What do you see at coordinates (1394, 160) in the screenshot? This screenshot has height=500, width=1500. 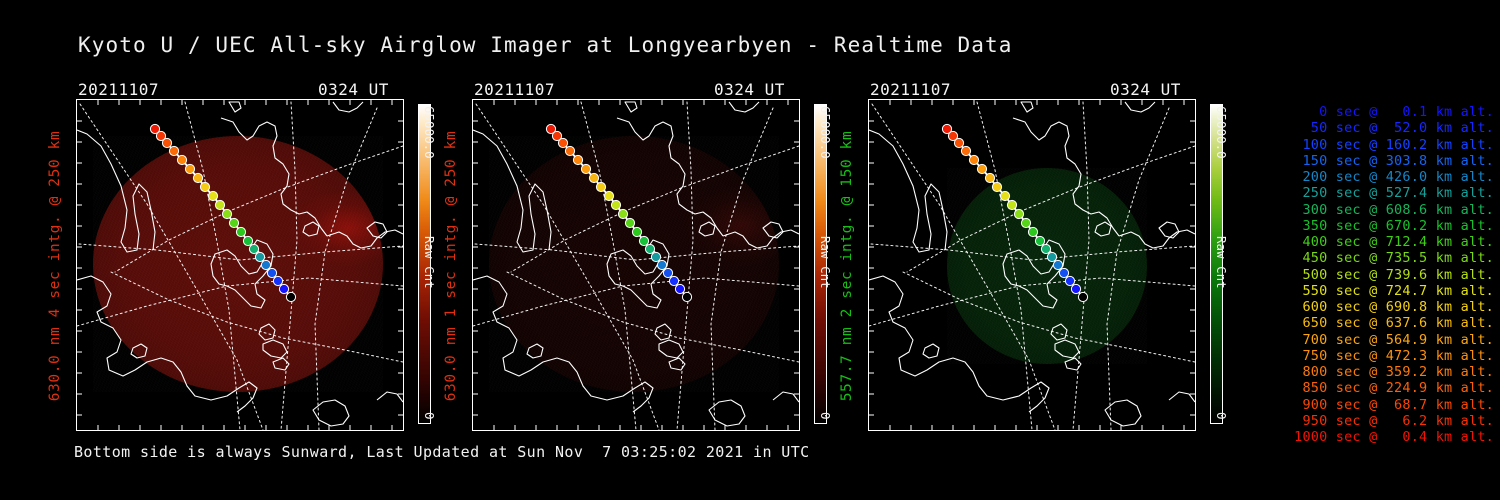 I see `legend-row: 150 sec @ 303.8 km alt.` at bounding box center [1394, 160].